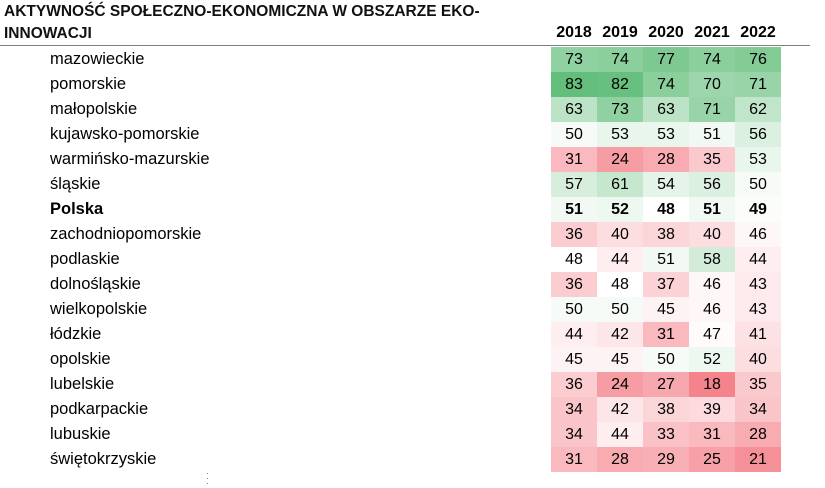  I want to click on row-label: śląskie, so click(75, 184).